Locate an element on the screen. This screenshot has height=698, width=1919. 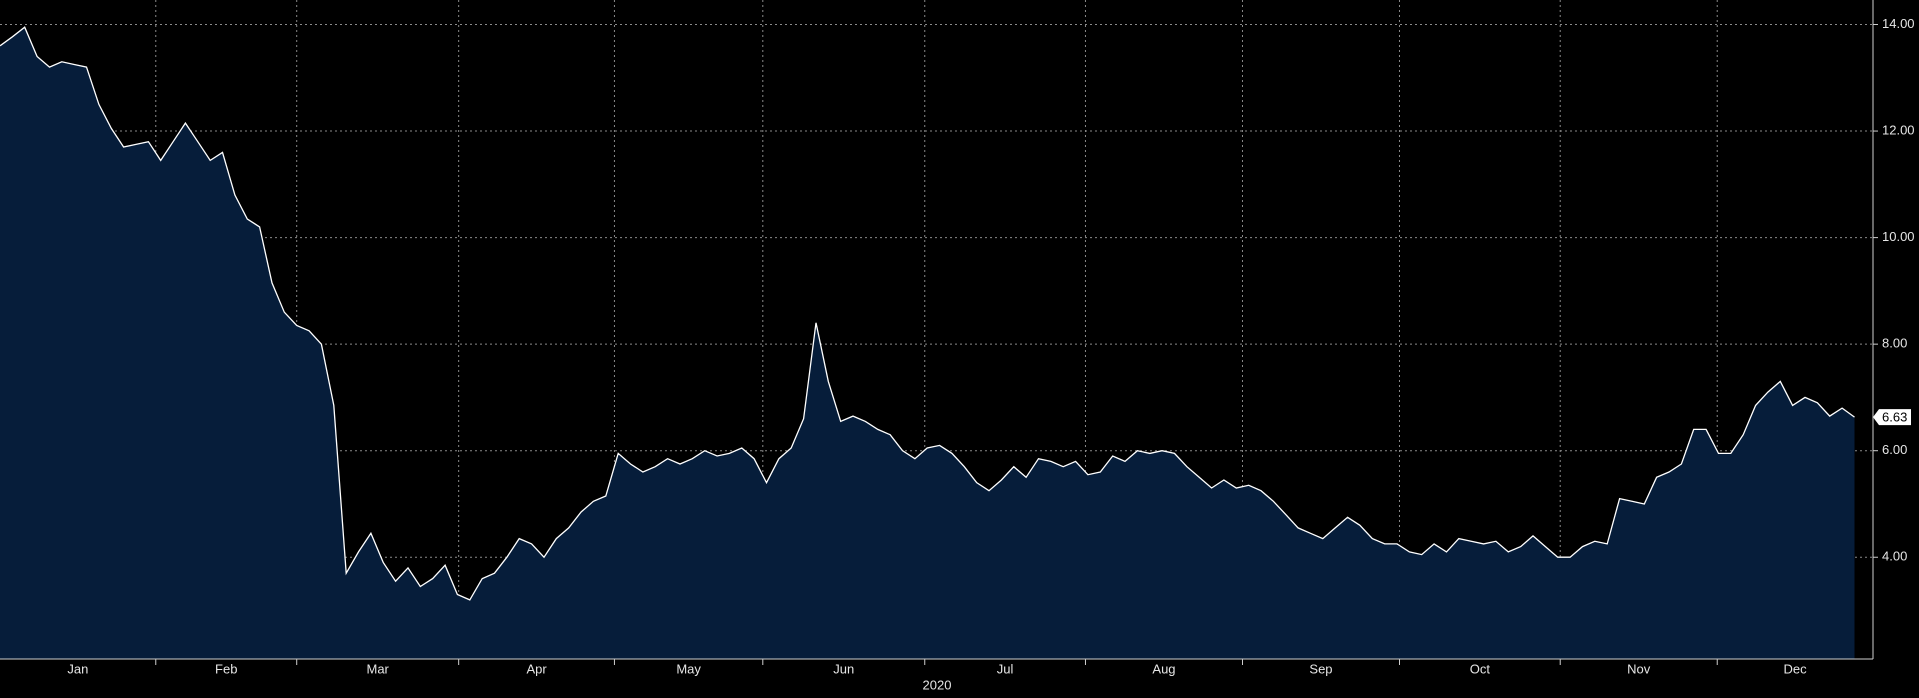
y-tick-label: 4.00 is located at coordinates (1894, 556).